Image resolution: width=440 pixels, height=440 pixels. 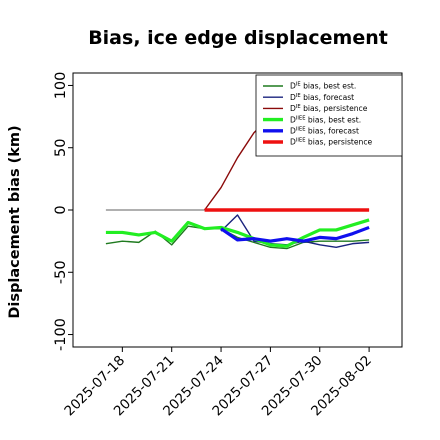 I want to click on y-axis-label: Displacement bias (km), so click(x=15, y=221).